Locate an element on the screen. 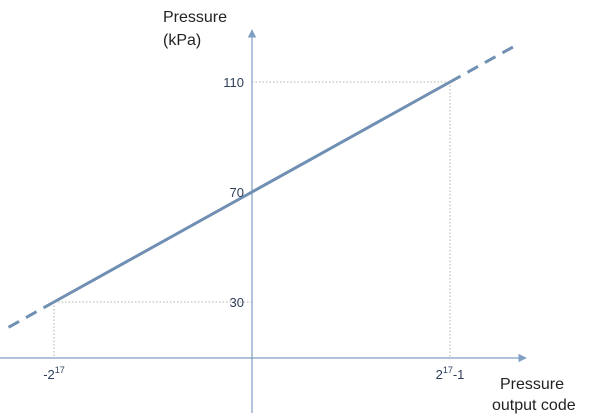 This screenshot has height=415, width=605. extrapolation-left is located at coordinates (30, 315).